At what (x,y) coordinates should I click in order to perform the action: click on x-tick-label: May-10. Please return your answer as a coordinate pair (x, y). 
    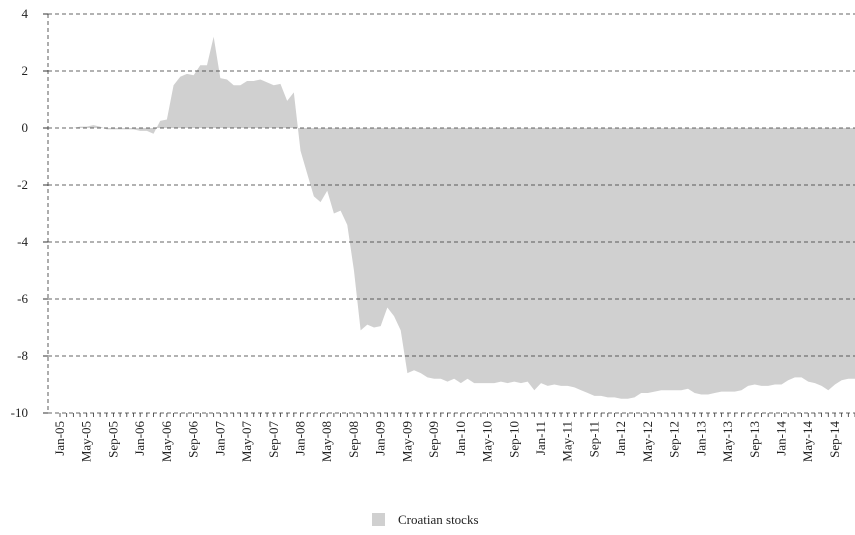
    Looking at the image, I should click on (487, 441).